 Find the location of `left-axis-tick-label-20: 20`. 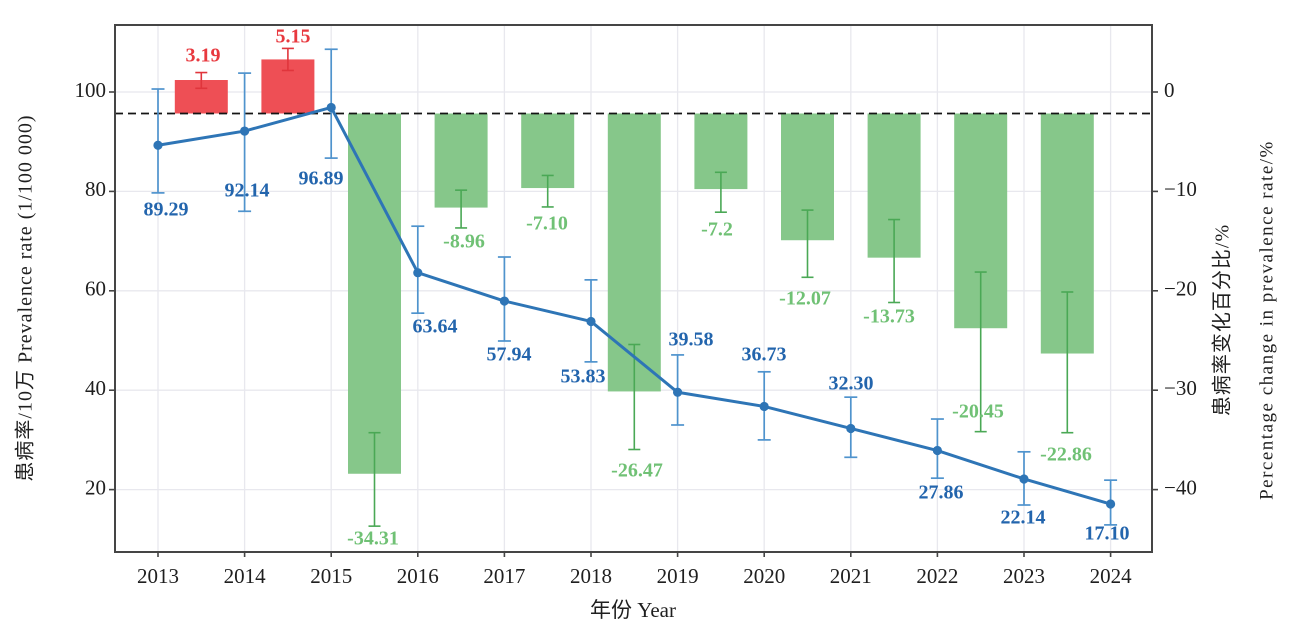

left-axis-tick-label-20: 20 is located at coordinates (95, 487).